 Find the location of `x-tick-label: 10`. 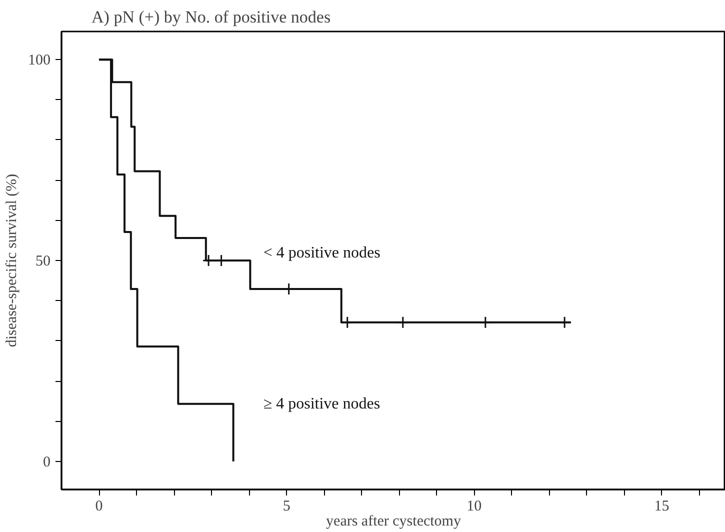

x-tick-label: 10 is located at coordinates (474, 506).